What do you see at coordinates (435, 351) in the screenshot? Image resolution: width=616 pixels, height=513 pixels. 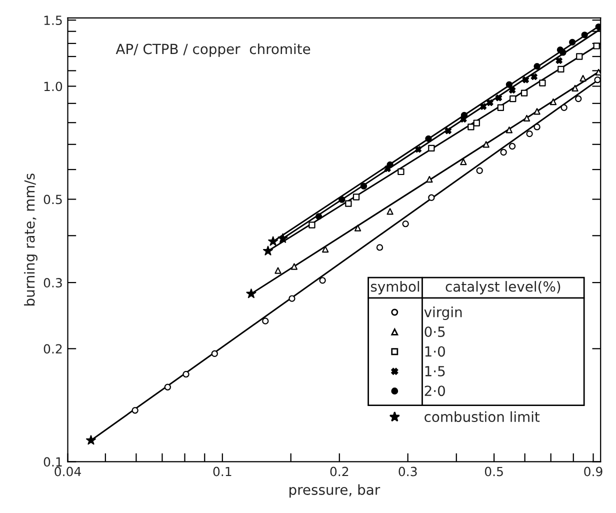 I see `legend-label: 1·0` at bounding box center [435, 351].